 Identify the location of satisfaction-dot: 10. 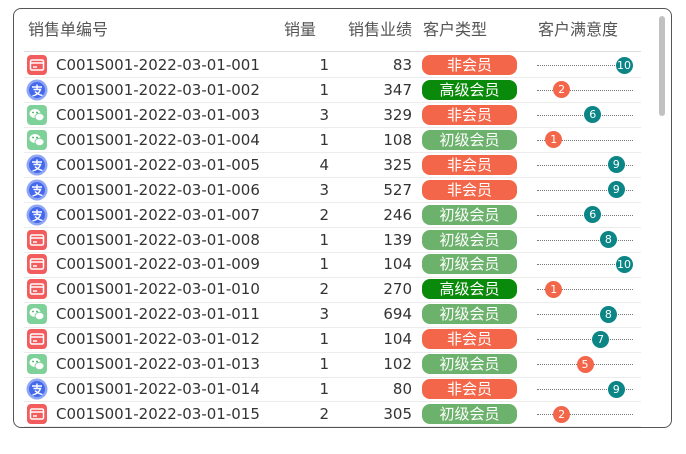
(624, 65).